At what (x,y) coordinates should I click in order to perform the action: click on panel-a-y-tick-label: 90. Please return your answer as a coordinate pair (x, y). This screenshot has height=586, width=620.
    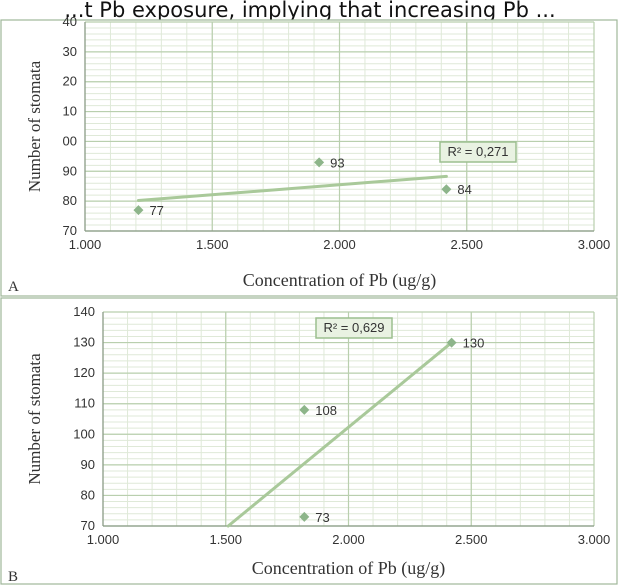
    Looking at the image, I should click on (70, 170).